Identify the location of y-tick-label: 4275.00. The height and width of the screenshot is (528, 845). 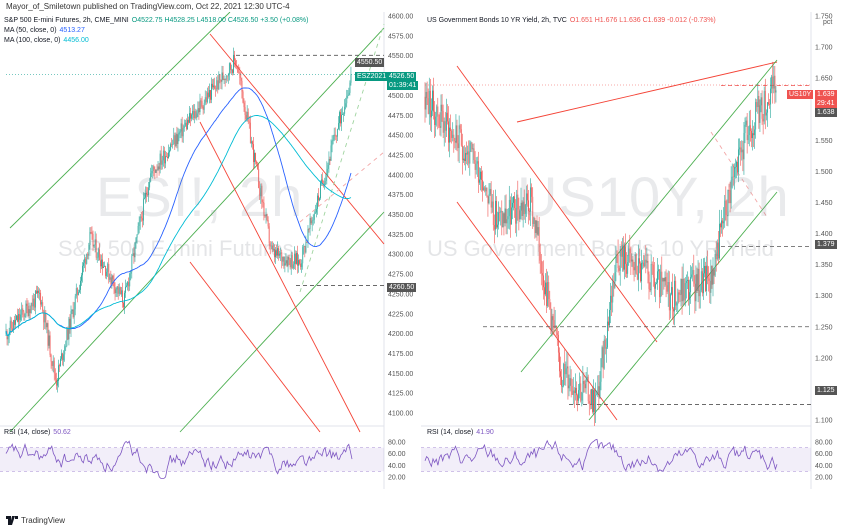
(400, 275).